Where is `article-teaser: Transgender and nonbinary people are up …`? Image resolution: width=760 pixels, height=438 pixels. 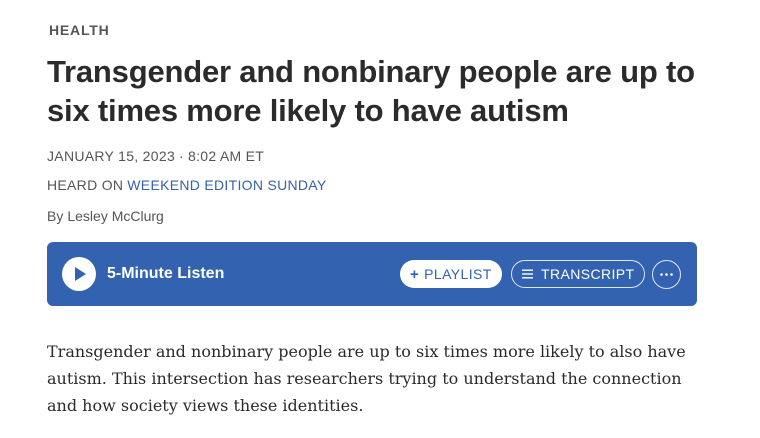
article-teaser: Transgender and nonbinary people are up … is located at coordinates (366, 378).